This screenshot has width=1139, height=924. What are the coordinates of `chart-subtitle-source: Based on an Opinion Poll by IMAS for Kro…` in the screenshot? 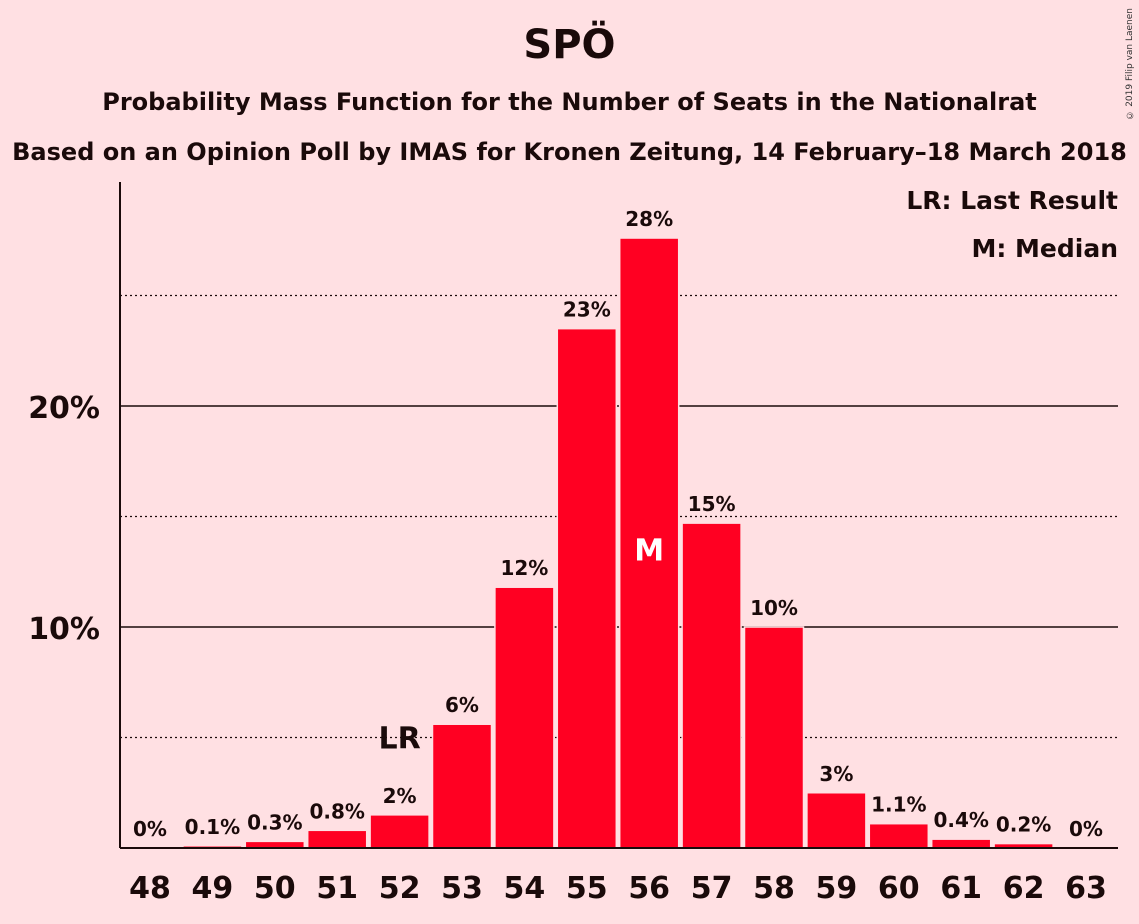 It's located at (569, 152).